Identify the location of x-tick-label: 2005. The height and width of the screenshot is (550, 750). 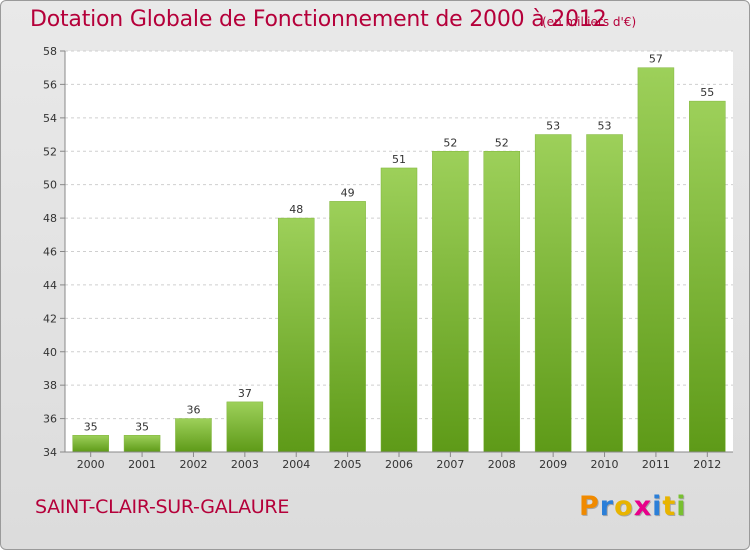
(348, 464).